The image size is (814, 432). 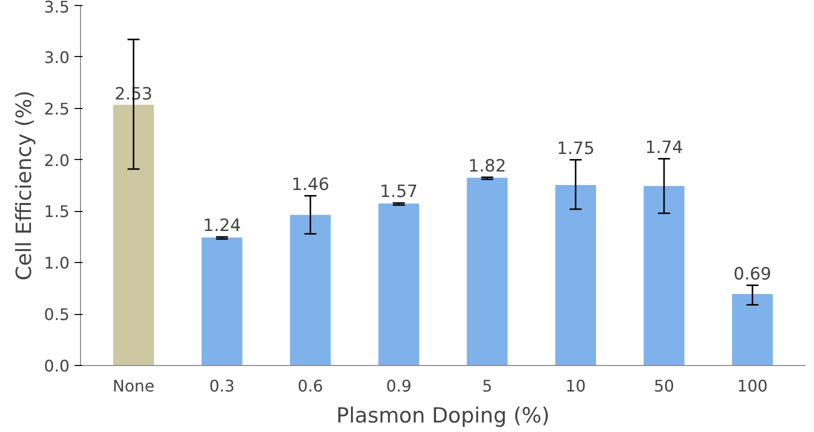 What do you see at coordinates (311, 386) in the screenshot?
I see `x-tick-label: 0.6` at bounding box center [311, 386].